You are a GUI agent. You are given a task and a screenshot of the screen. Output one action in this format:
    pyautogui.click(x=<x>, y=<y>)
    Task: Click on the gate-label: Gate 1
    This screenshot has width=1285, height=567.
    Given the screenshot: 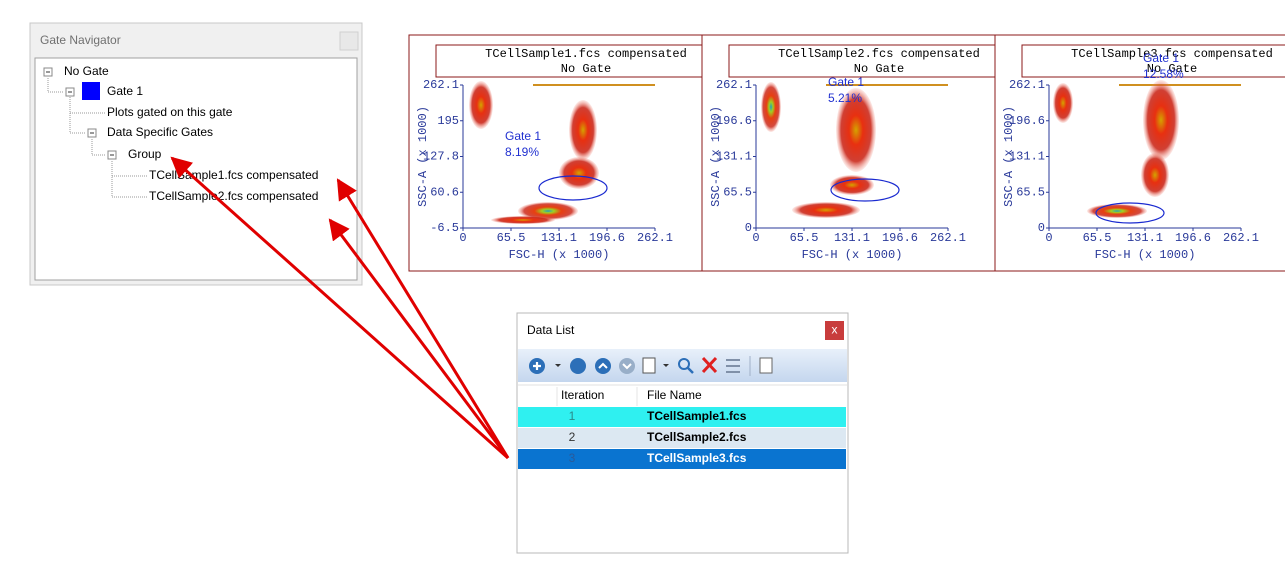 What is the action you would take?
    pyautogui.click(x=523, y=136)
    